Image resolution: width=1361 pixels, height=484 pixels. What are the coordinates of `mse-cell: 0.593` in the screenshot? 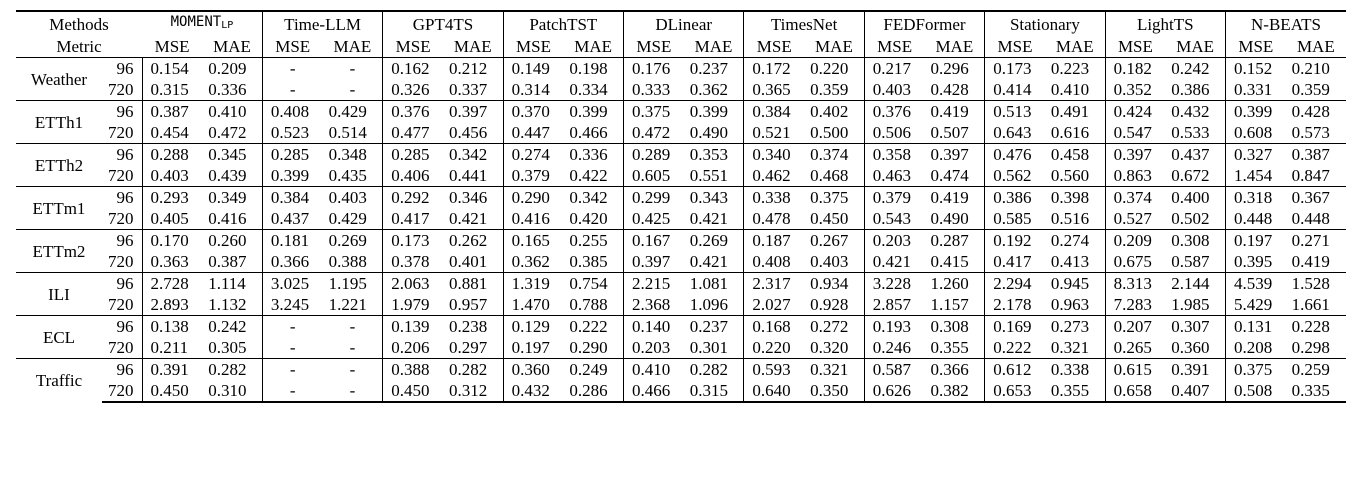 It's located at (774, 369).